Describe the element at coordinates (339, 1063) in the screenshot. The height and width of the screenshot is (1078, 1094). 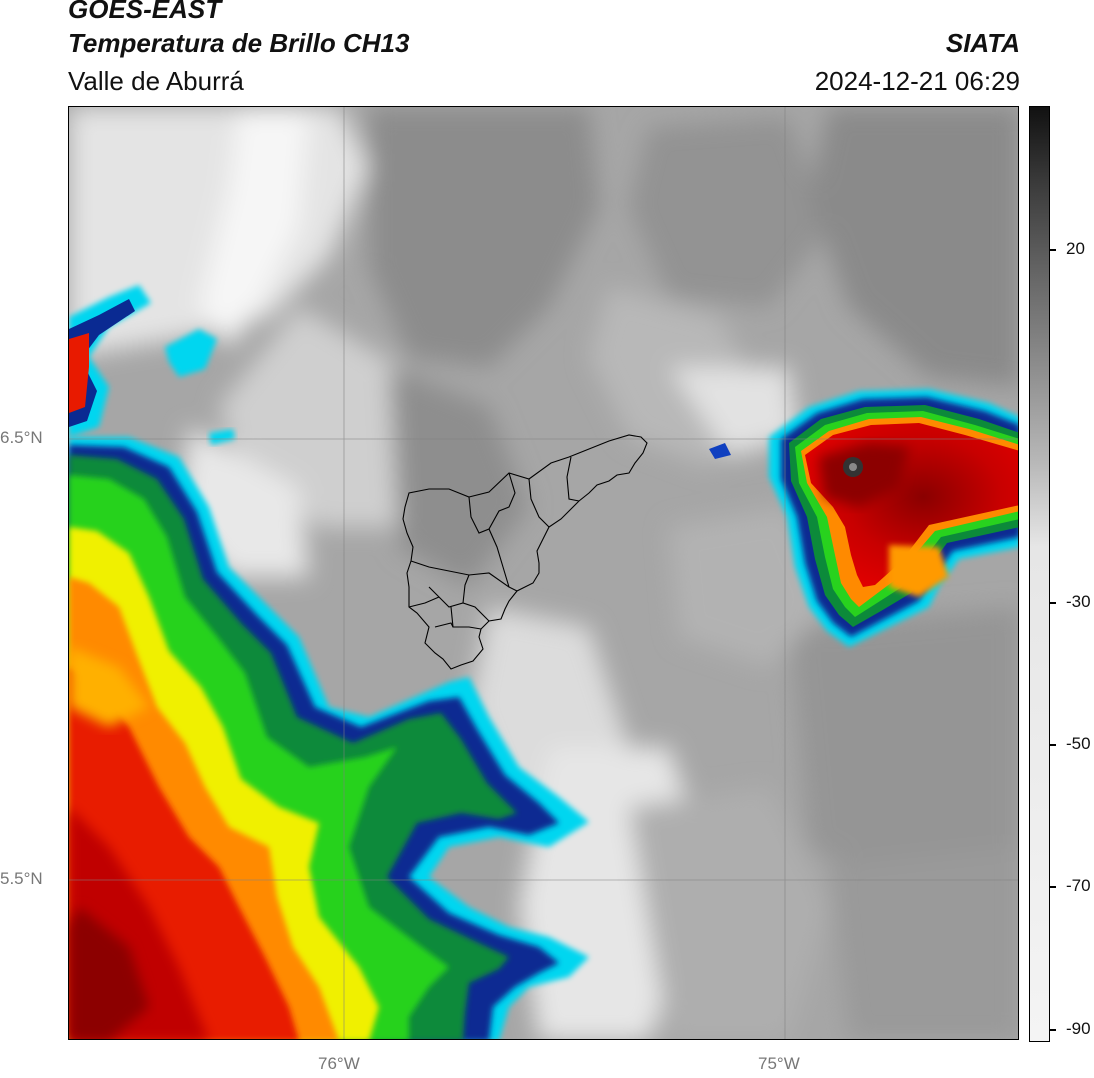
I see `lon-label-76w: 76°W` at that location.